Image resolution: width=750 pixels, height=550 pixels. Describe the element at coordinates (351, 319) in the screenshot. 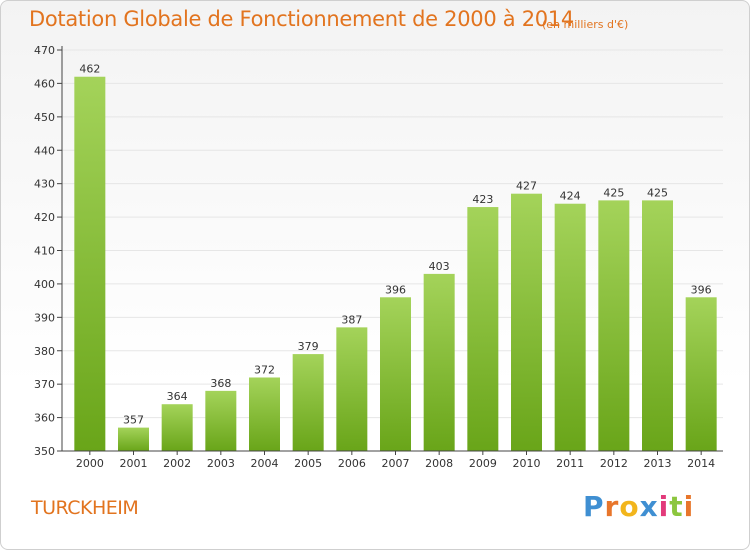

I see `data-label: 387` at that location.